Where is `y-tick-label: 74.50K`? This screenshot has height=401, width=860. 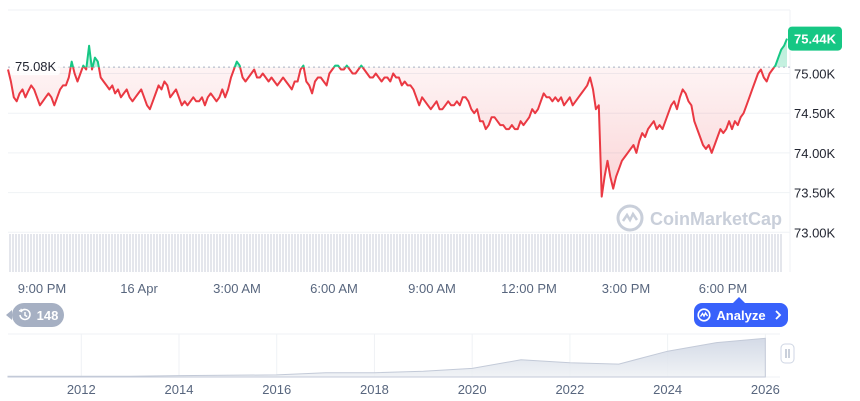 y-tick-label: 74.50K is located at coordinates (815, 113).